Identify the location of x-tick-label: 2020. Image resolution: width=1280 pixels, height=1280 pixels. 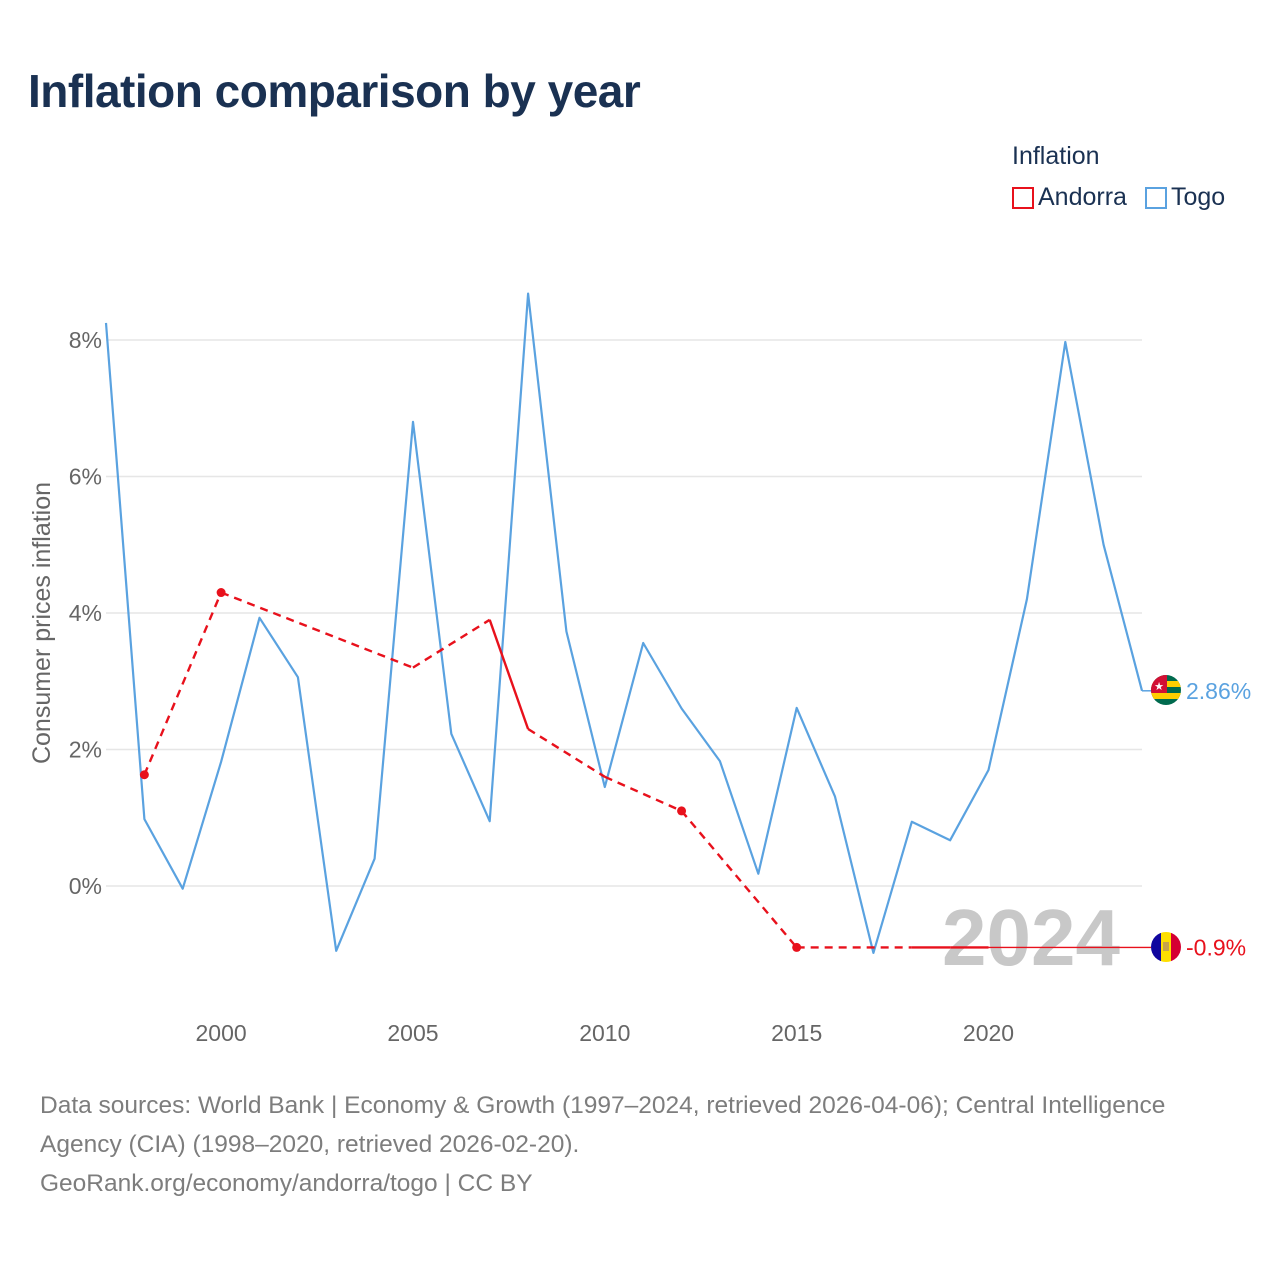
(988, 1033).